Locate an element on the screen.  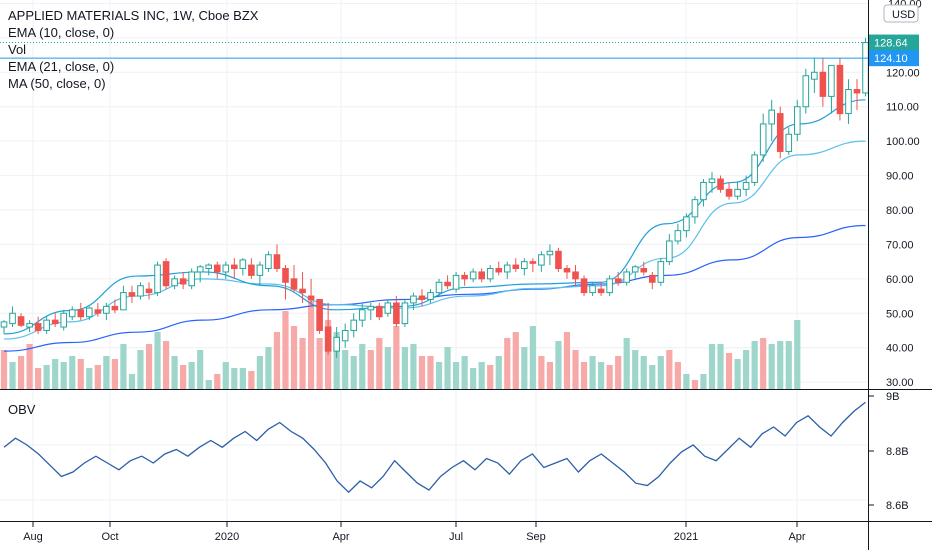
x-tick-label: Aug is located at coordinates (33, 537).